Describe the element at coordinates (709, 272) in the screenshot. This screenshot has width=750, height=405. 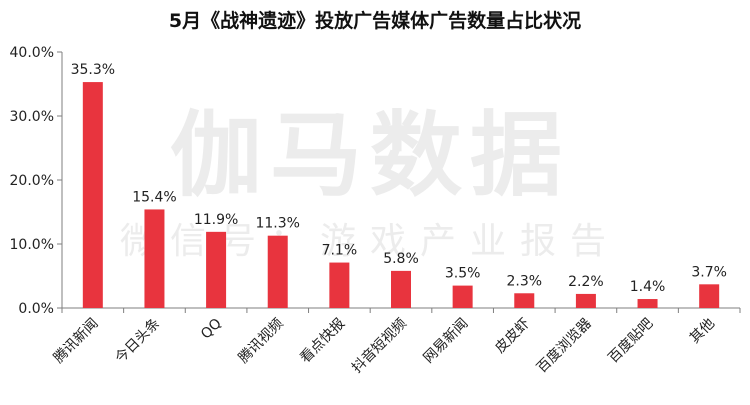
I see `data-label: 3.7%` at that location.